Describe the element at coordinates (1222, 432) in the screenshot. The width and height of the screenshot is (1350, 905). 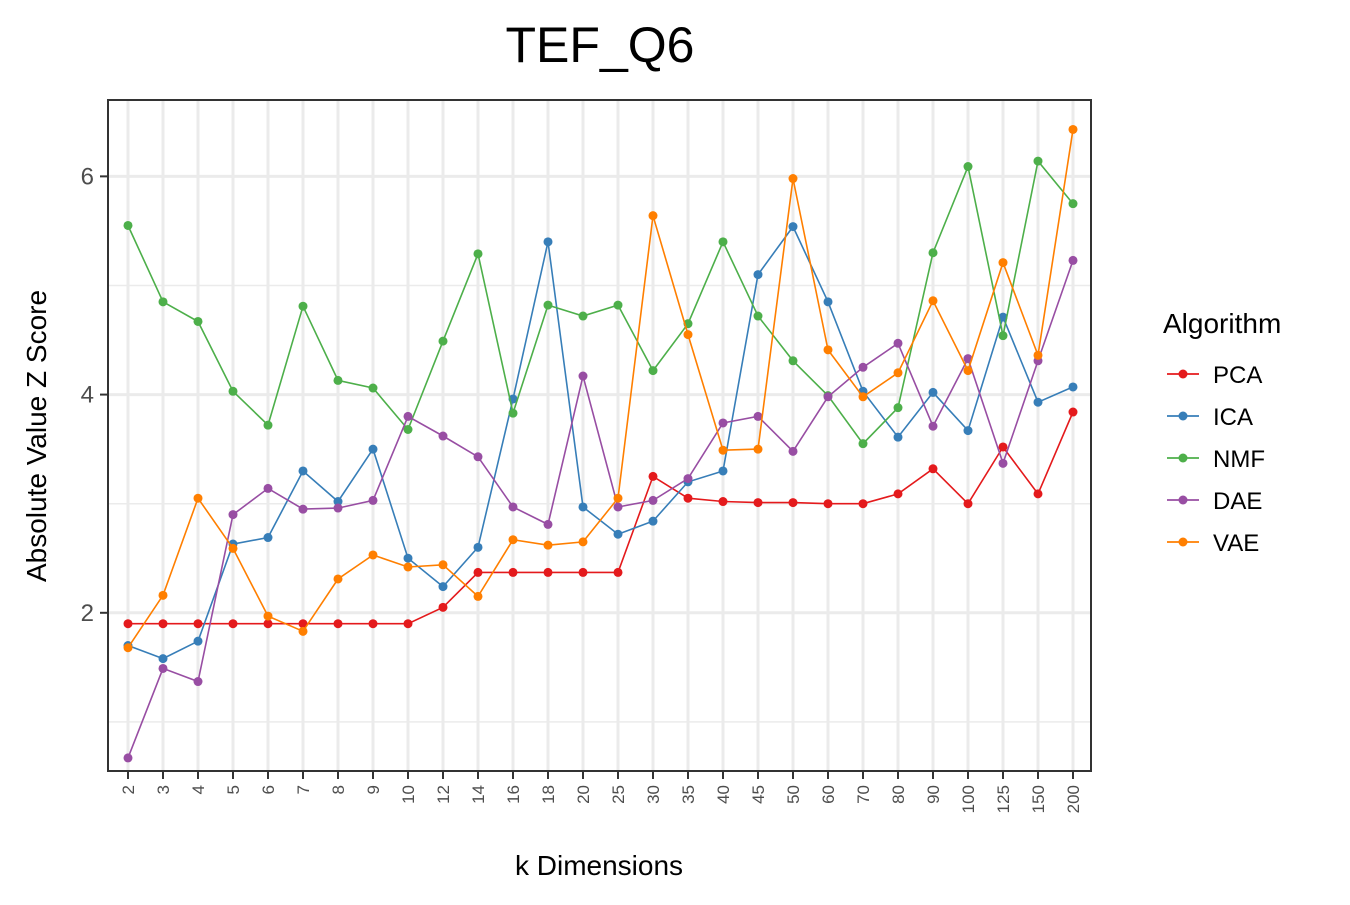
I see `legend: Algorithm PCA ICA NMF DAE VAE` at that location.